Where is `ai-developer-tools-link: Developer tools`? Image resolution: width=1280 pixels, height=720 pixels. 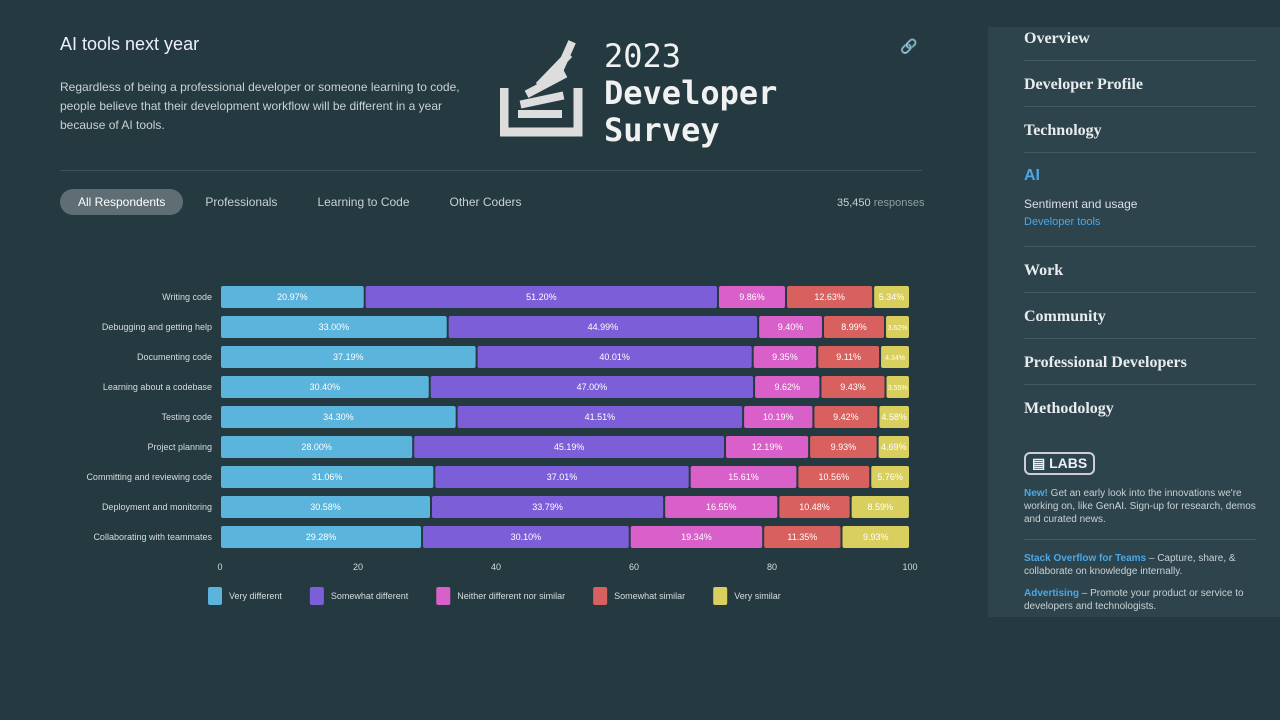 ai-developer-tools-link: Developer tools is located at coordinates (1062, 222).